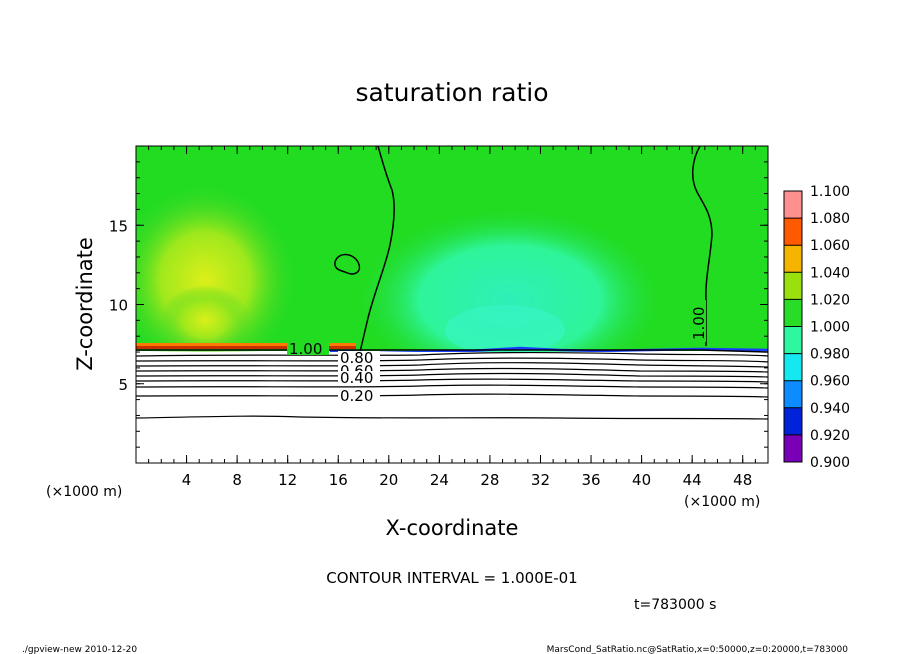 The height and width of the screenshot is (654, 904). I want to click on supersaturated-layer, so click(246, 345).